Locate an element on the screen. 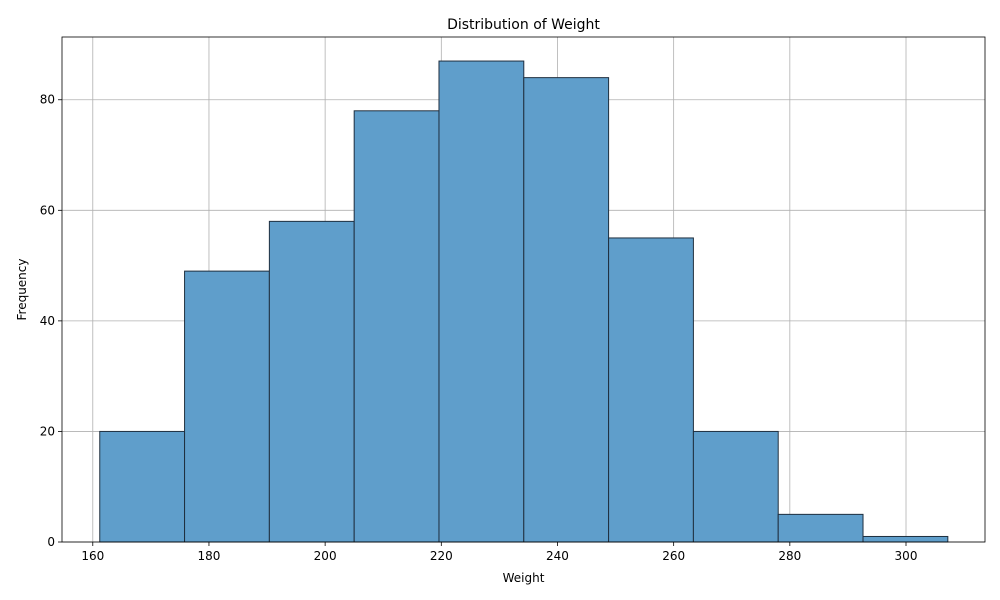 The width and height of the screenshot is (1000, 600). y-tick-label: 80 is located at coordinates (47, 100).